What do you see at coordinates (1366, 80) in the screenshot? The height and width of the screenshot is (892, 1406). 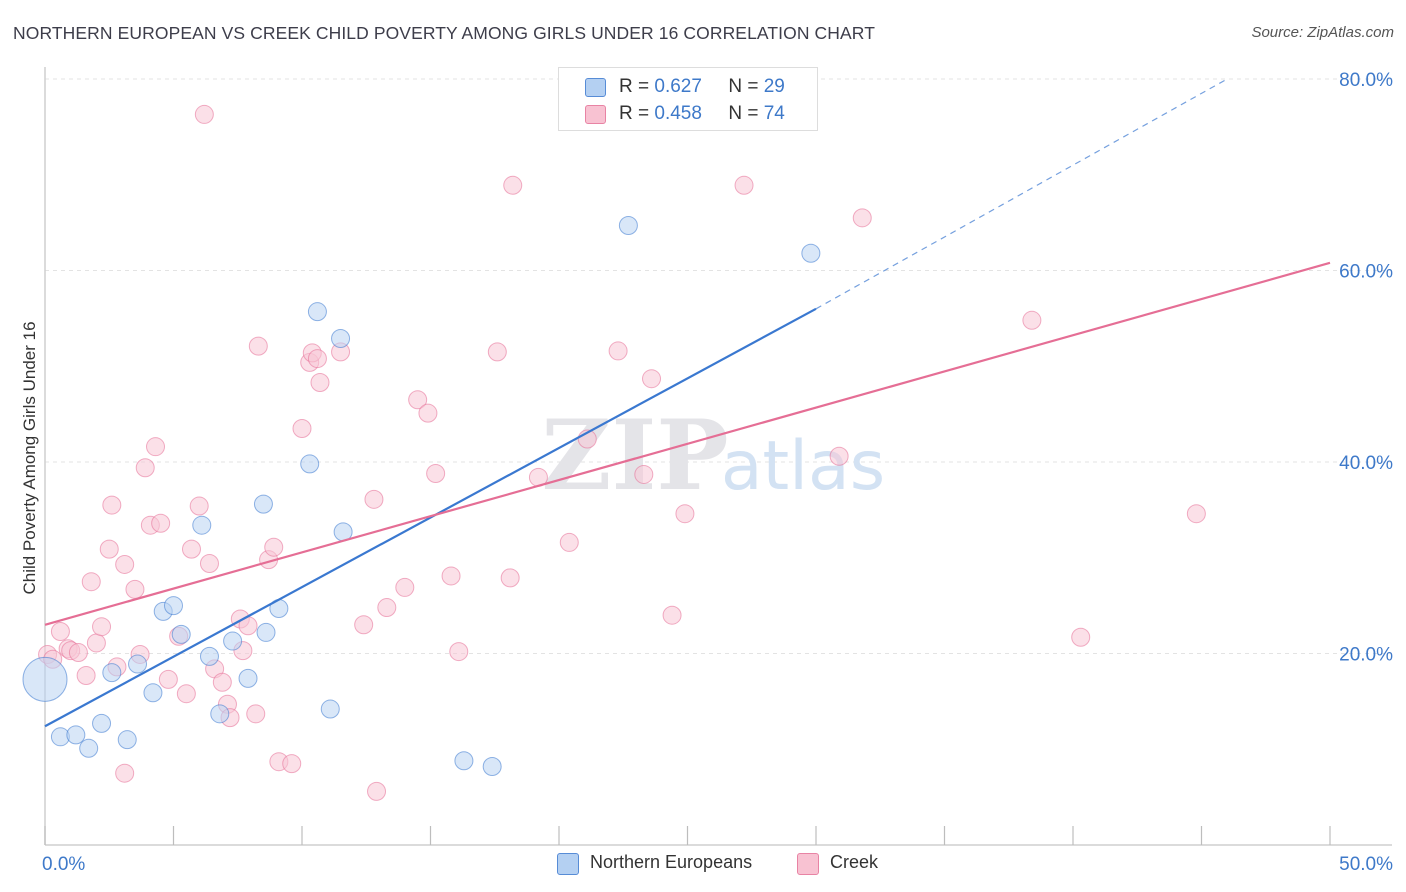 I see `y-tick-label: 80.0%` at bounding box center [1366, 80].